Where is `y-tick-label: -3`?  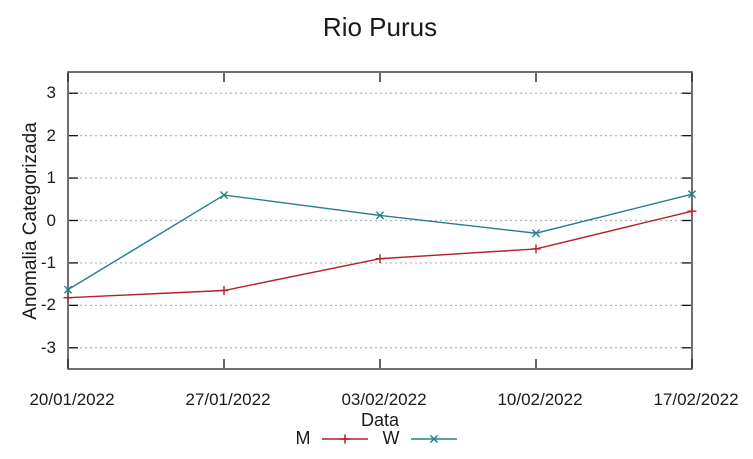 y-tick-label: -3 is located at coordinates (48, 347).